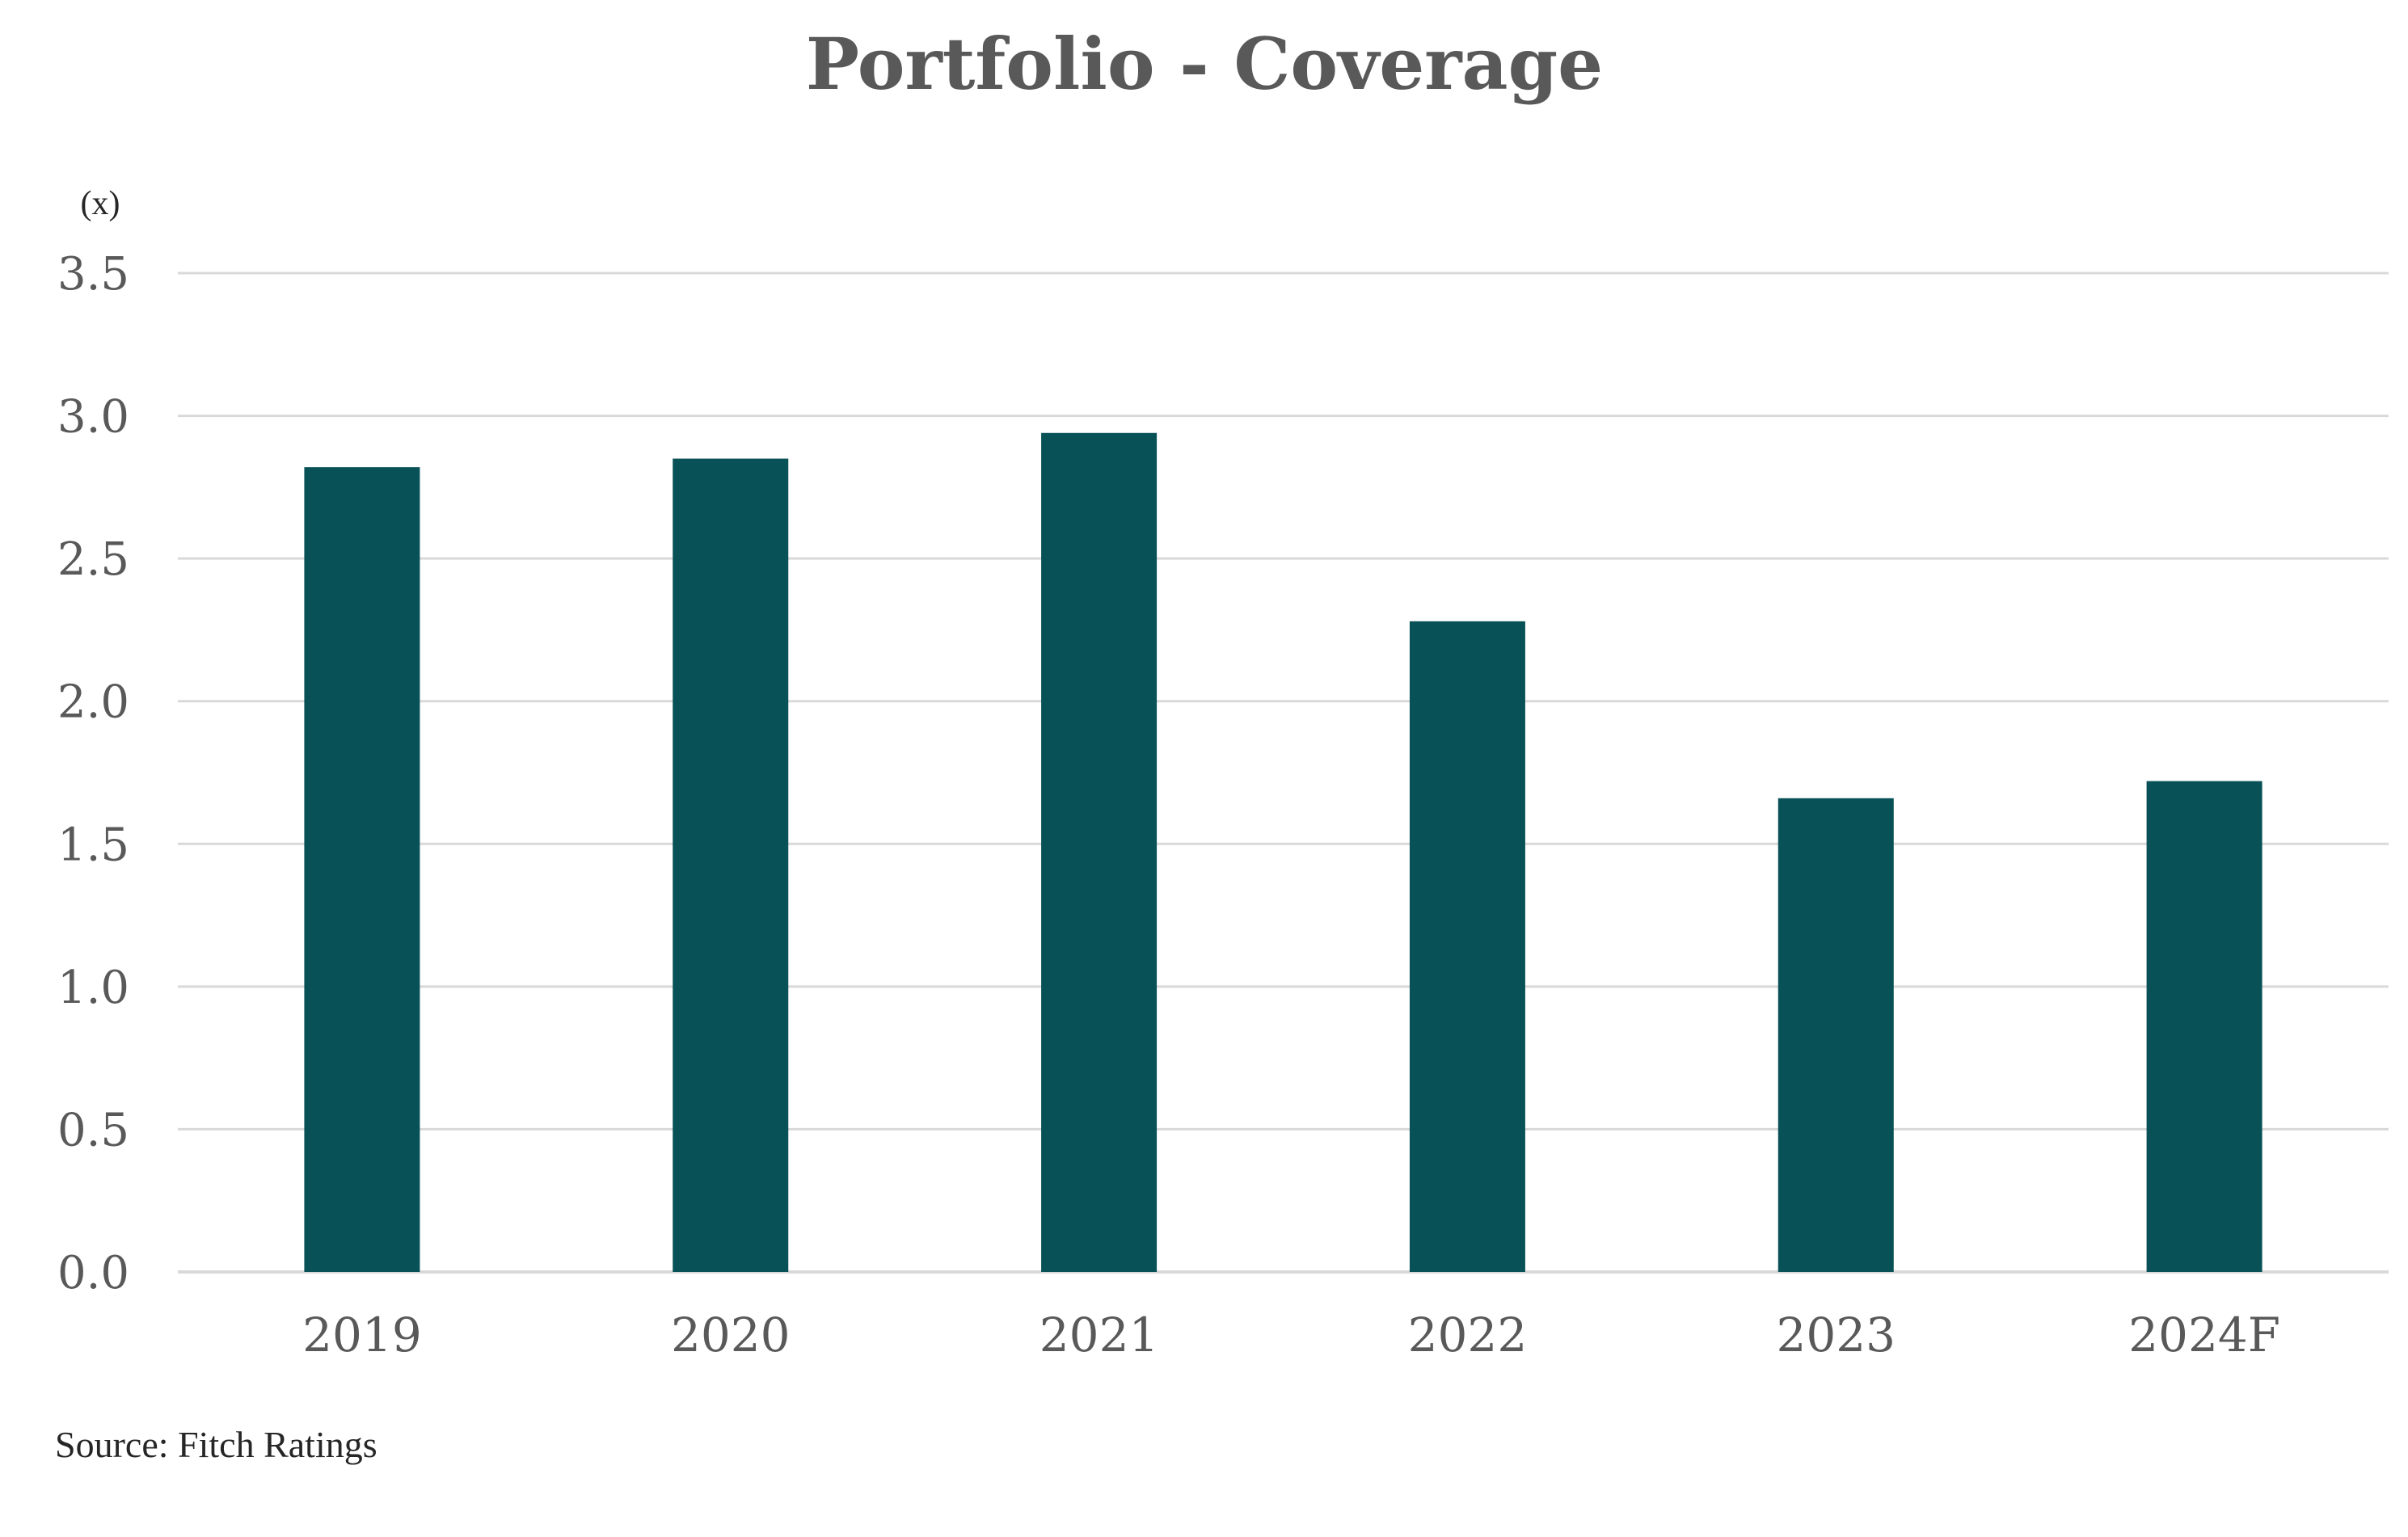  What do you see at coordinates (1467, 946) in the screenshot?
I see `bar-2022` at bounding box center [1467, 946].